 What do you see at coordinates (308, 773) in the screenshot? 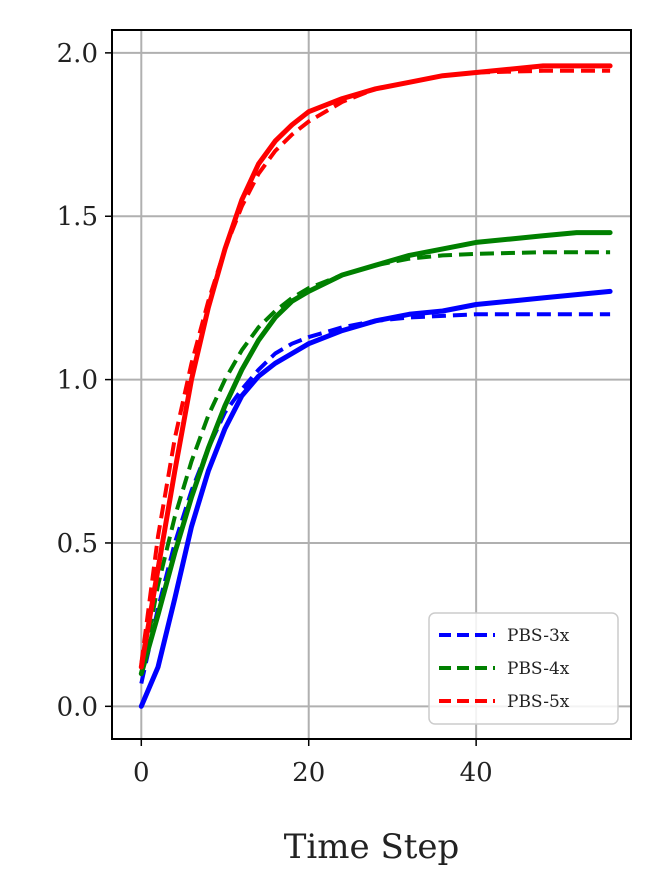
I see `x-tick-label: 20` at bounding box center [308, 773].